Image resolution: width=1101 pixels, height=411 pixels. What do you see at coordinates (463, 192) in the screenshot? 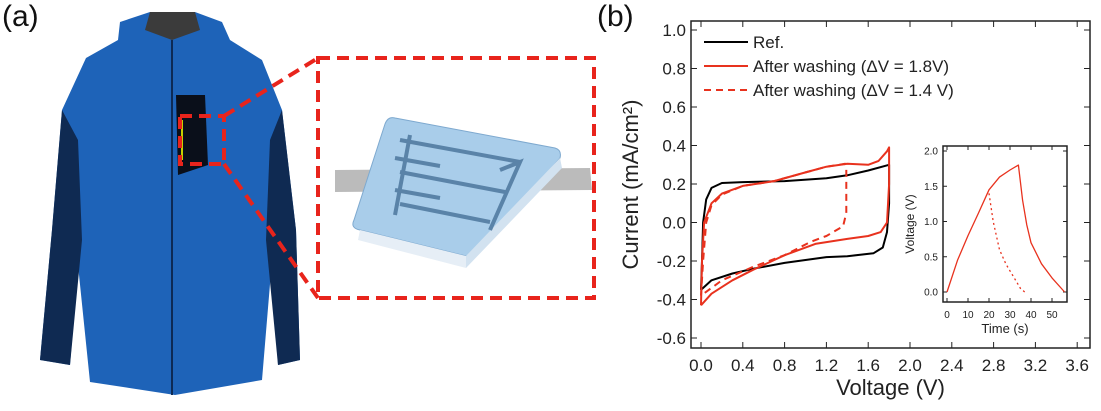
I see `supercapacitor-device` at bounding box center [463, 192].